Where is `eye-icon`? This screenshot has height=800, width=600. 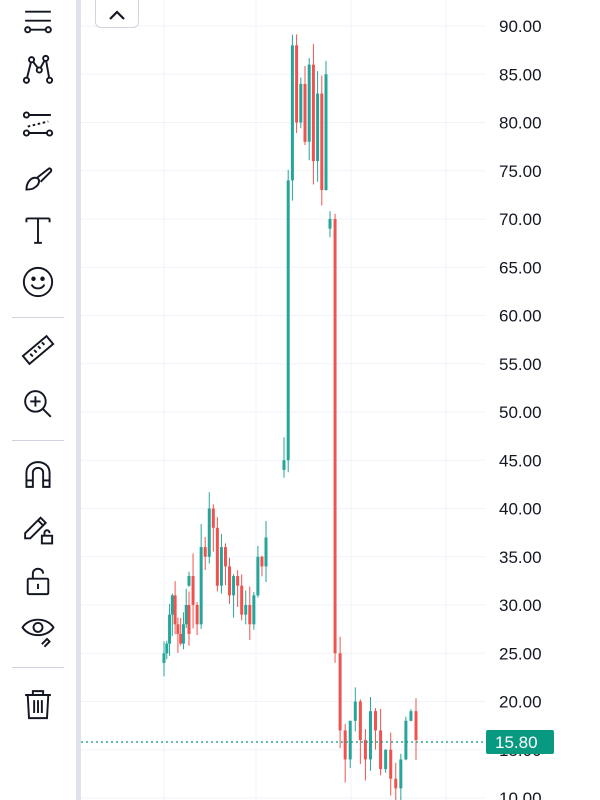
eye-icon is located at coordinates (38, 633).